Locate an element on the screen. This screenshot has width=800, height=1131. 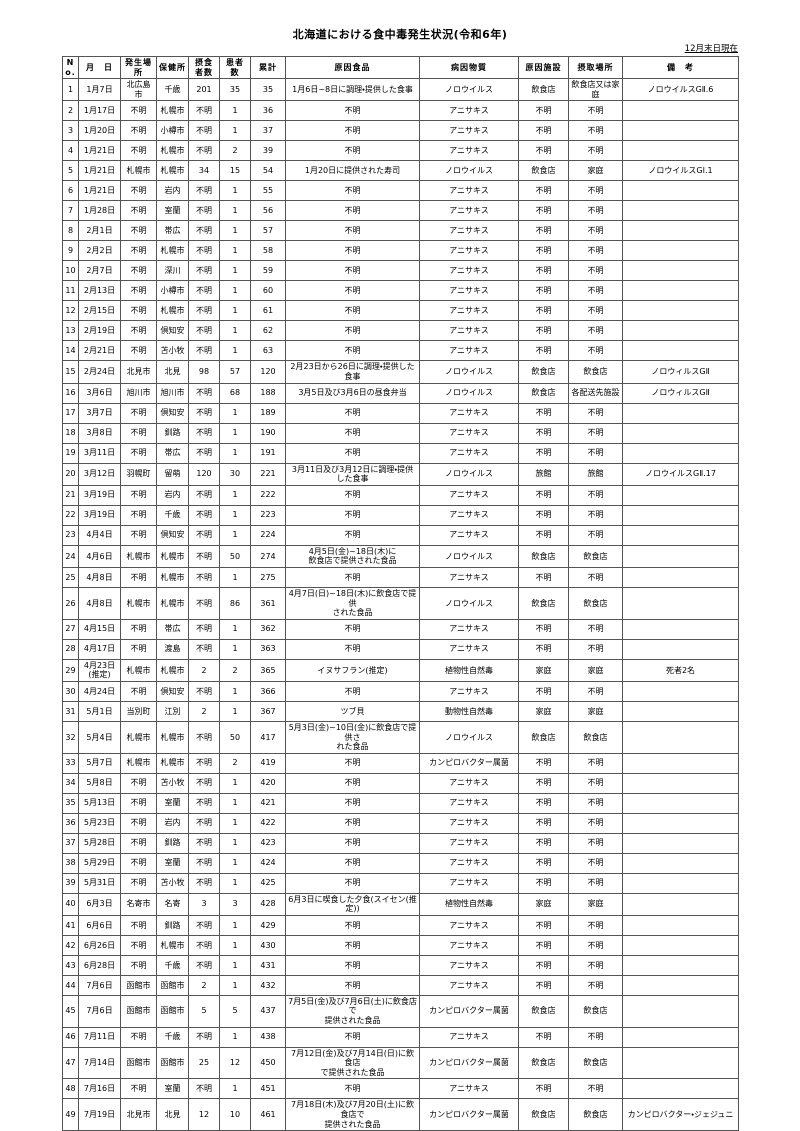
table-cell: ノロウイルスGⅠ.1 is located at coordinates (680, 171).